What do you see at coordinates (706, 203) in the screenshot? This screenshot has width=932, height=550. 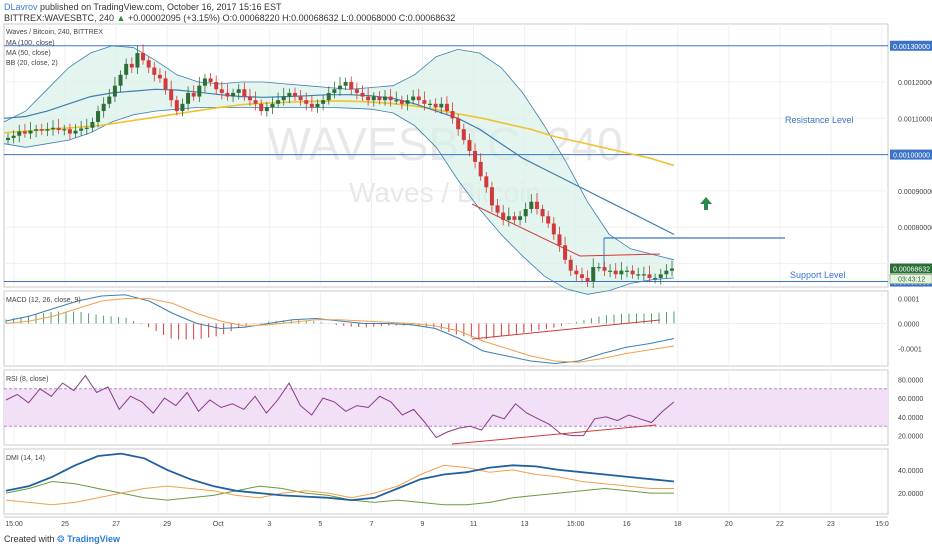 I see `up-arrow-icon` at bounding box center [706, 203].